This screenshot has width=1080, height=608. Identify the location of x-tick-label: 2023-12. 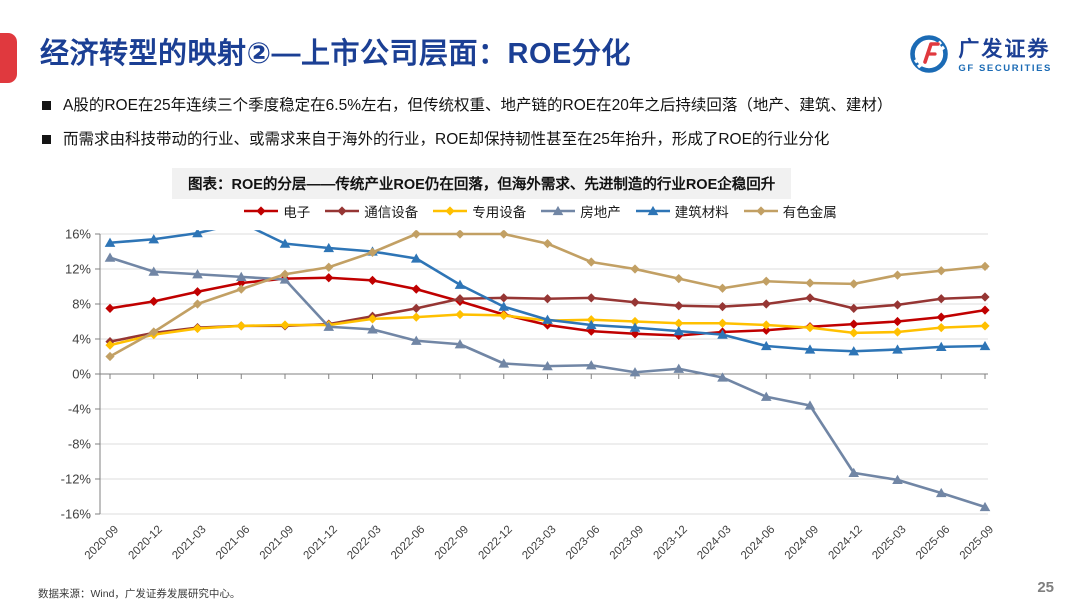
(671, 543).